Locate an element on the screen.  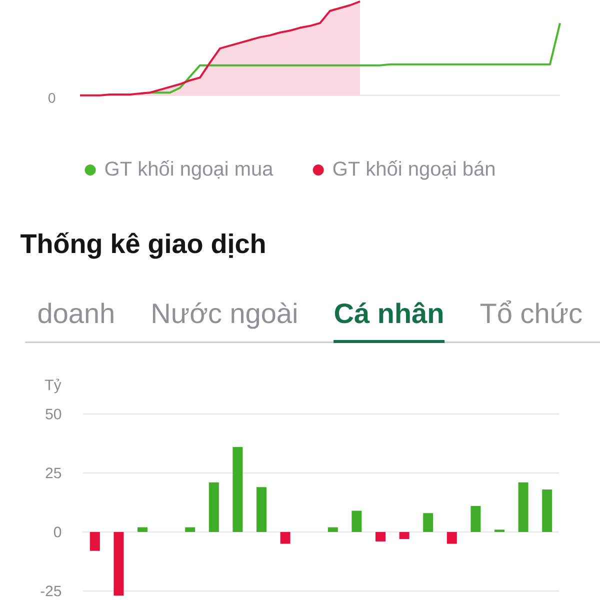
y-tick-label: 0 is located at coordinates (58, 532).